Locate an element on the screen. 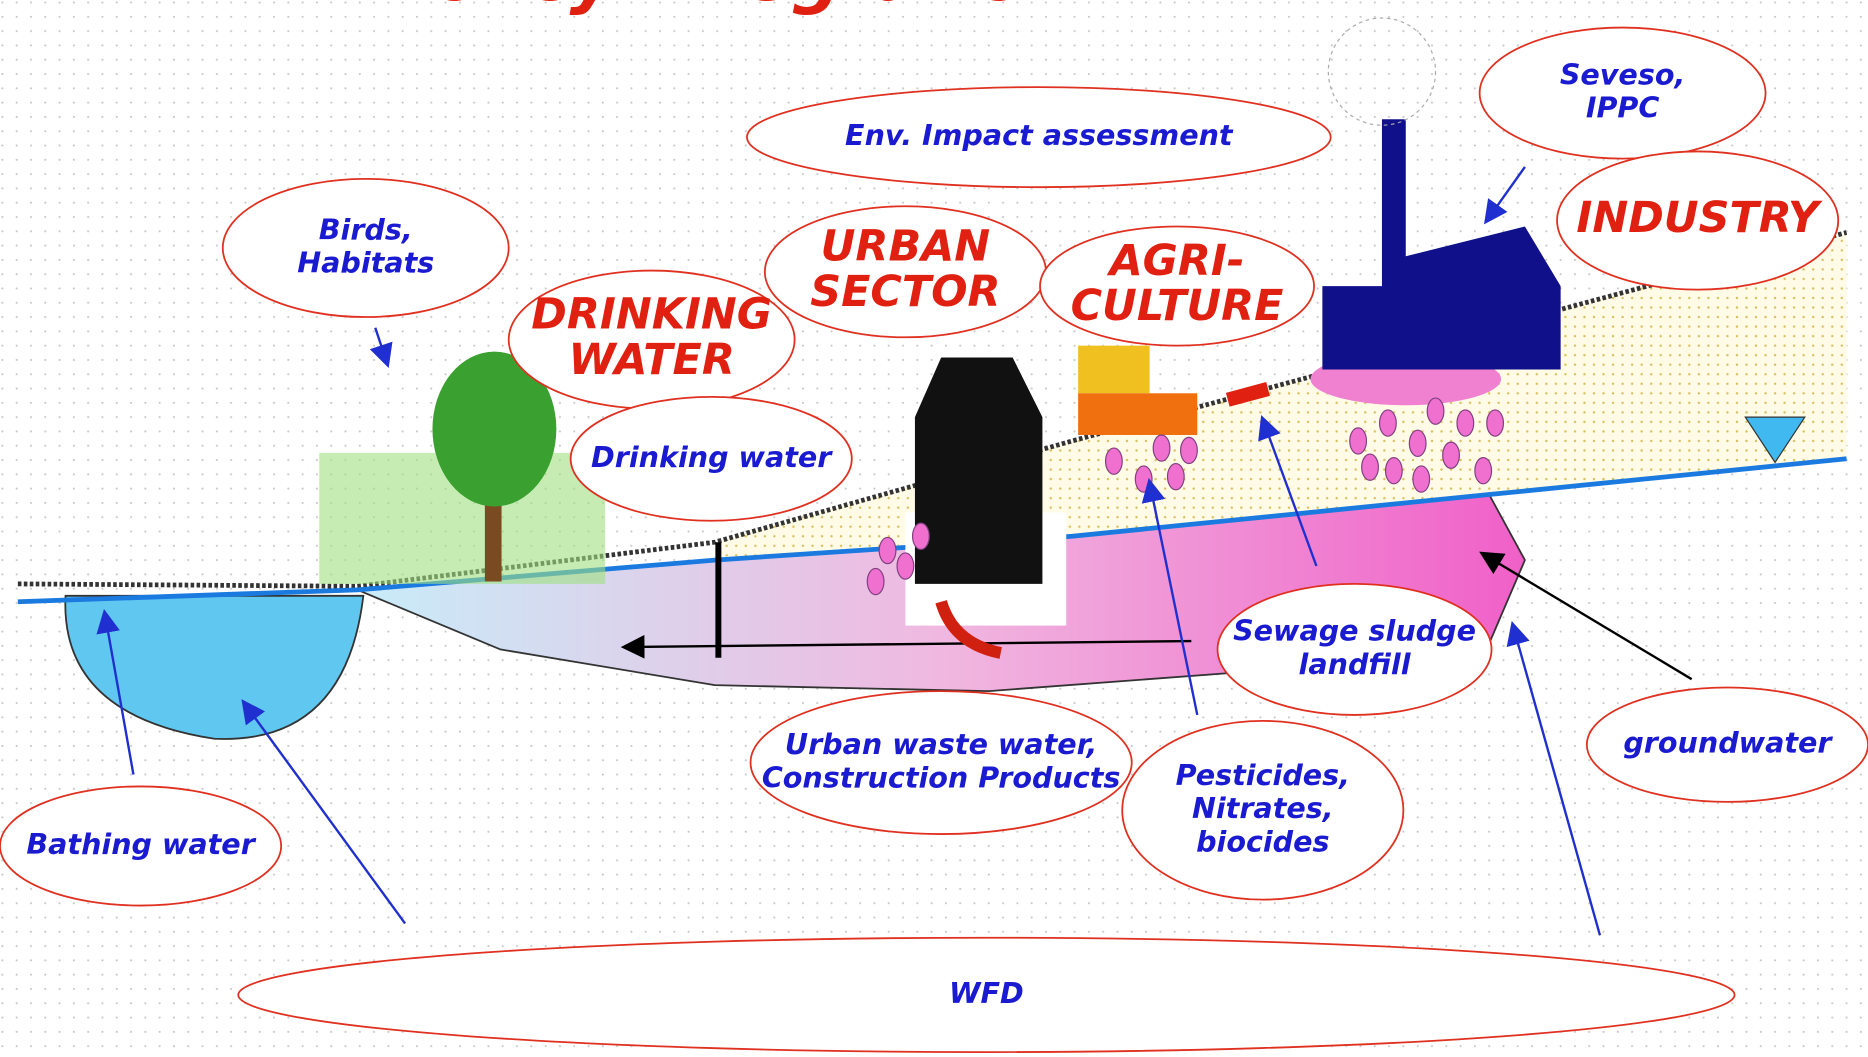 The image size is (1868, 1057). callout-text: Sewage sludge is located at coordinates (1354, 631).